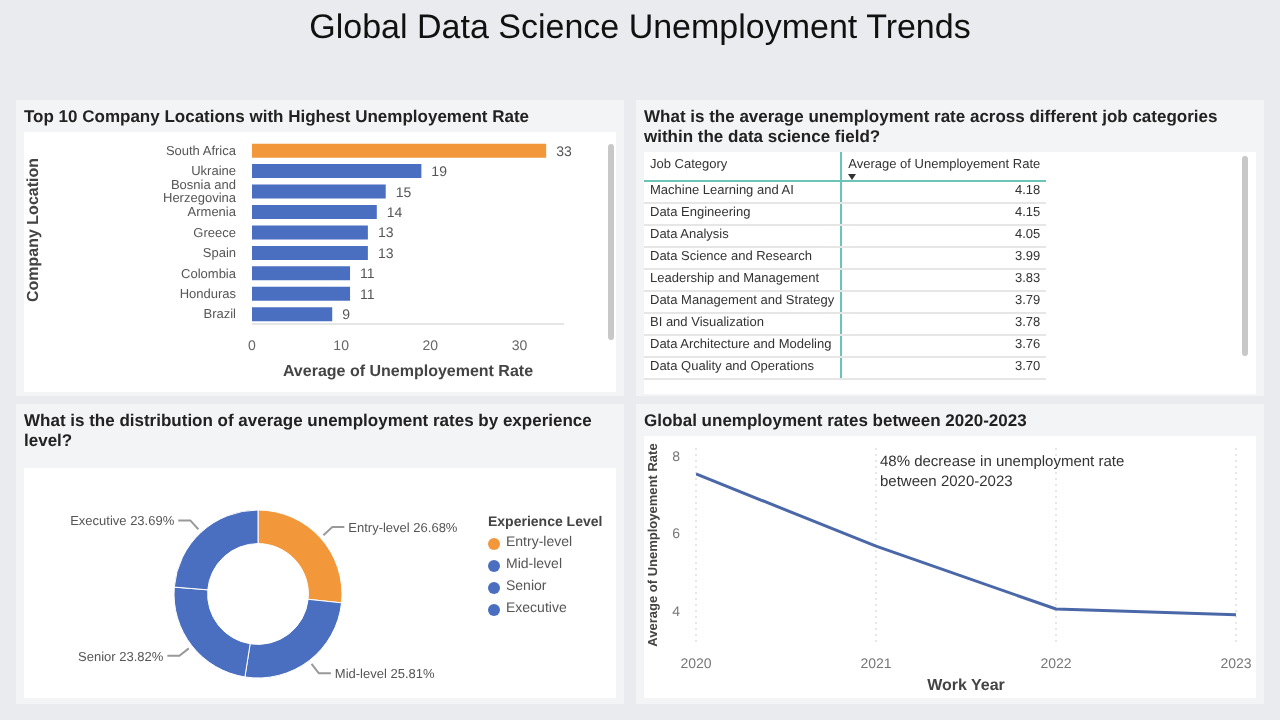 This screenshot has height=720, width=1280. Describe the element at coordinates (32, 229) in the screenshot. I see `y-axis-title: Company Location` at that location.